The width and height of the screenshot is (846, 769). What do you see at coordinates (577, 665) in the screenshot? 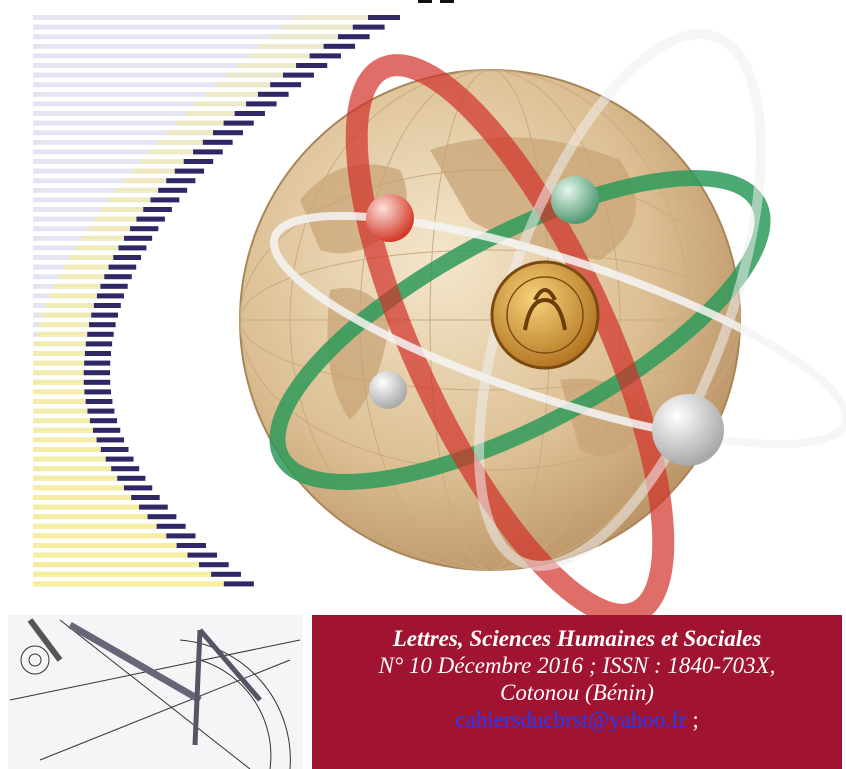
I see `issue-info: N° 10 Décembre 2016 ; ISSN : 1840-703X,` at bounding box center [577, 665].